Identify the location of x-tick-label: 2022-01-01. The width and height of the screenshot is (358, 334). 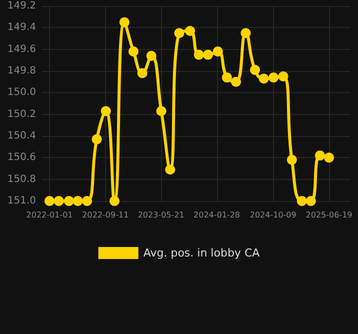
(49, 215).